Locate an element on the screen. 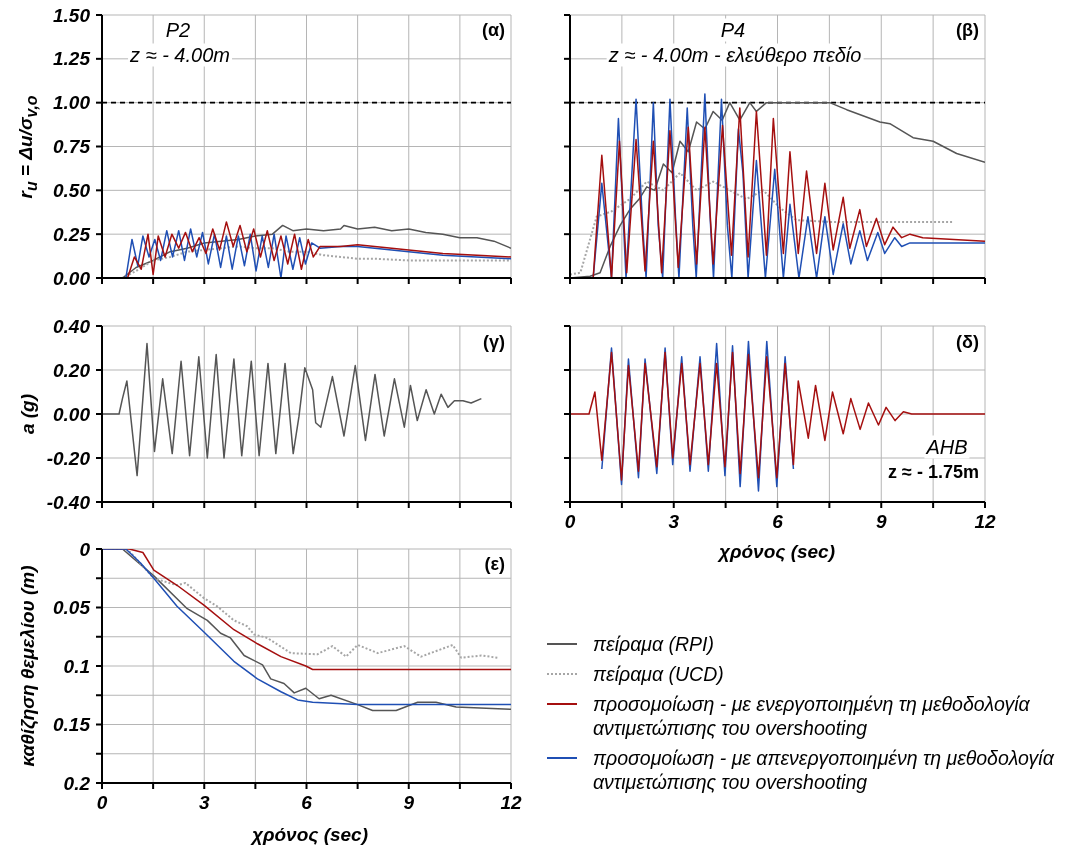  y-tick-label: 0.50 is located at coordinates (72, 190).